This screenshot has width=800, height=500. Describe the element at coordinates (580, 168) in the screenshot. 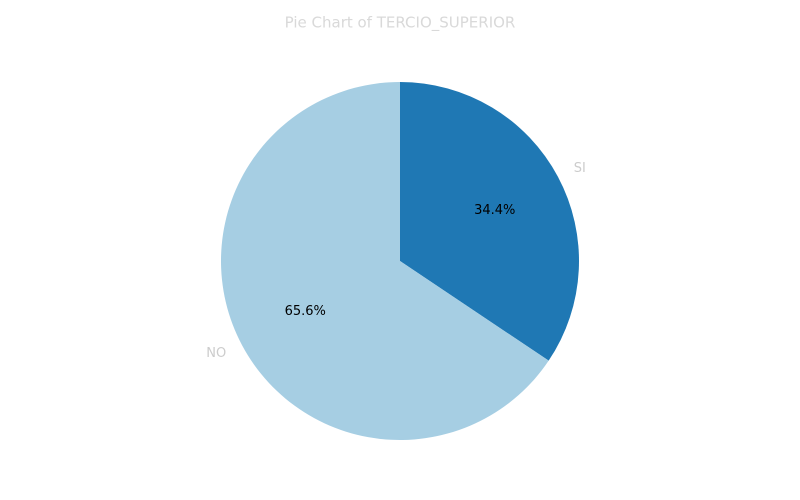

I see `slice-label: SI` at that location.